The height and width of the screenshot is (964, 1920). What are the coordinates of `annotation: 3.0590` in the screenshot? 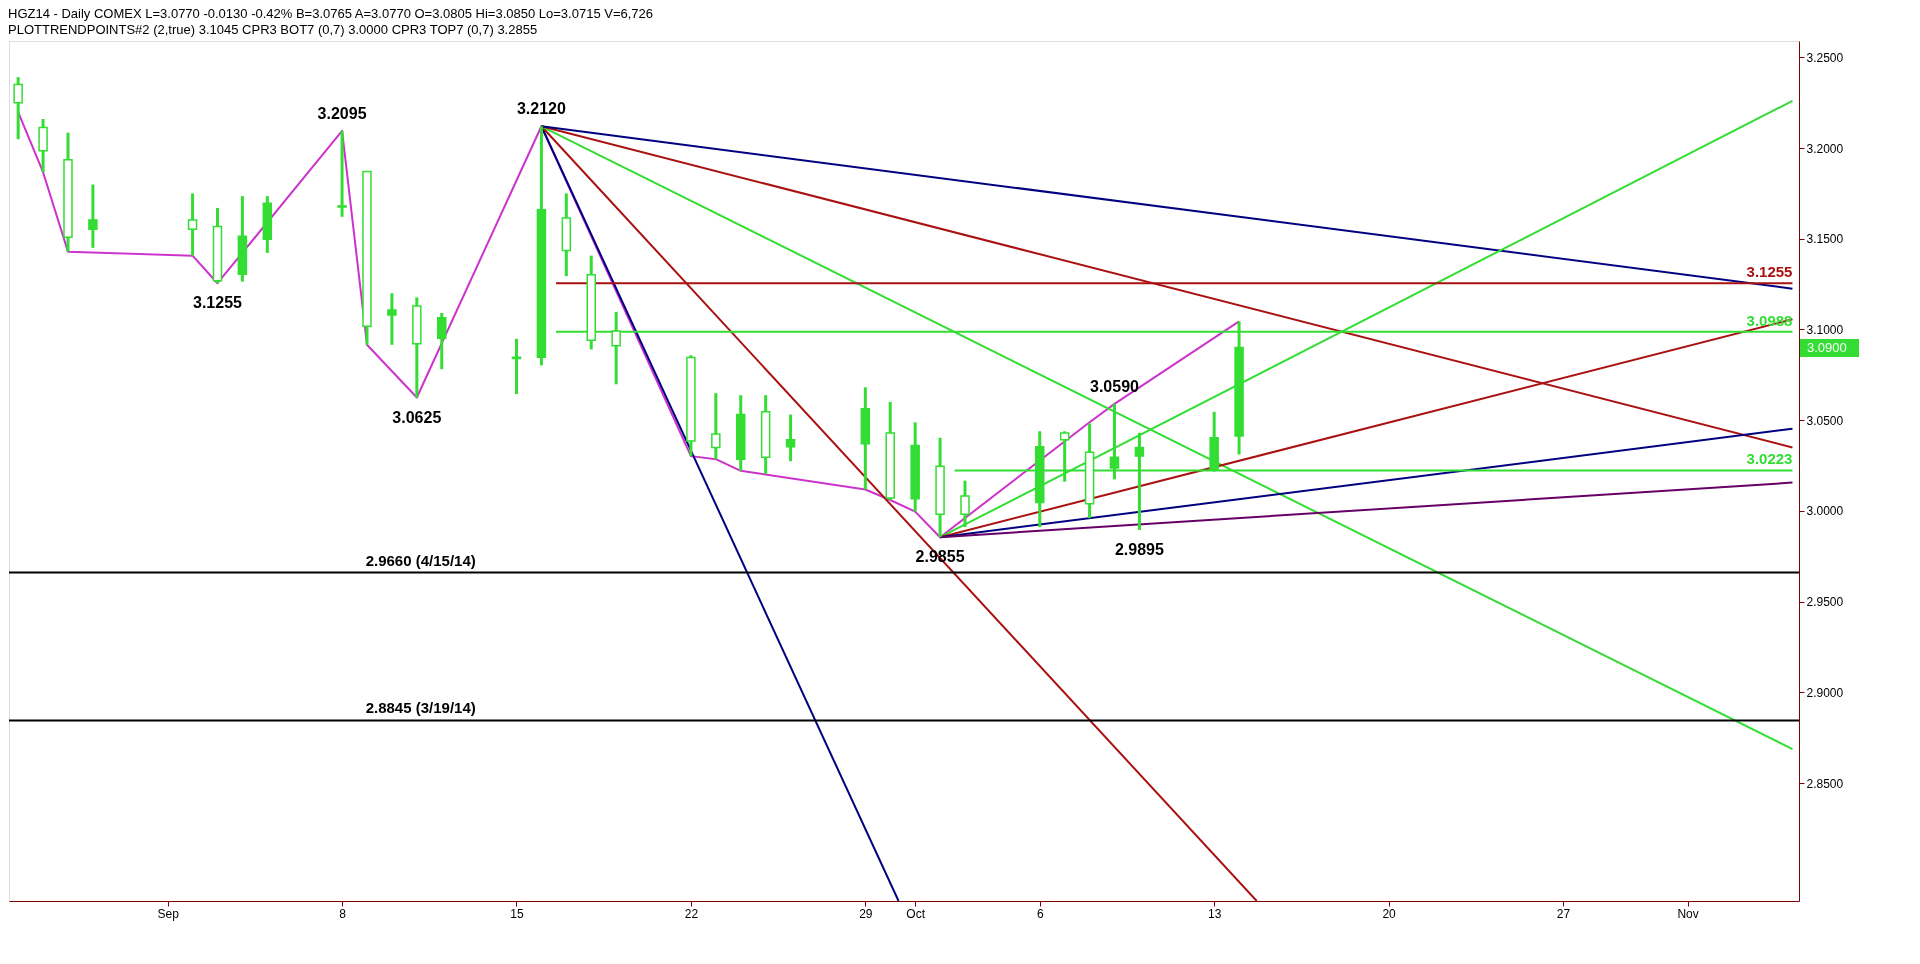 It's located at (1115, 386).